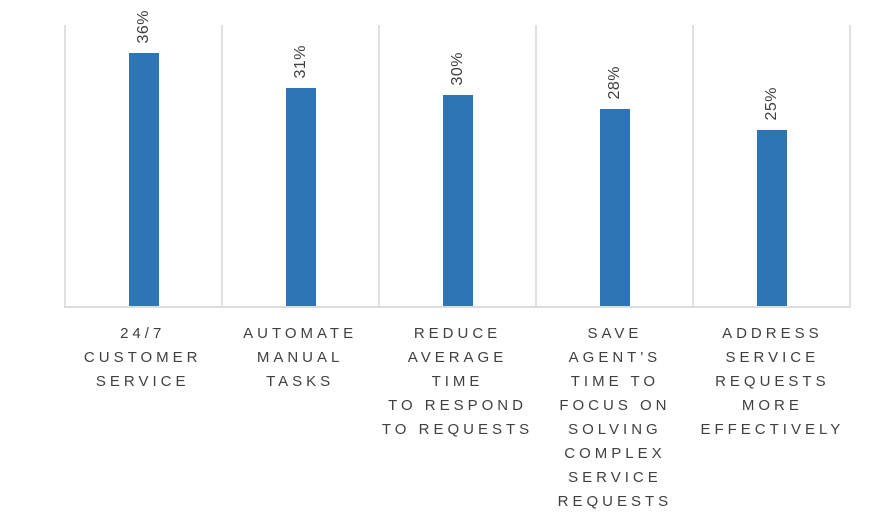 Image resolution: width=879 pixels, height=512 pixels. What do you see at coordinates (300, 61) in the screenshot?
I see `bar-value-label: 31%` at bounding box center [300, 61].